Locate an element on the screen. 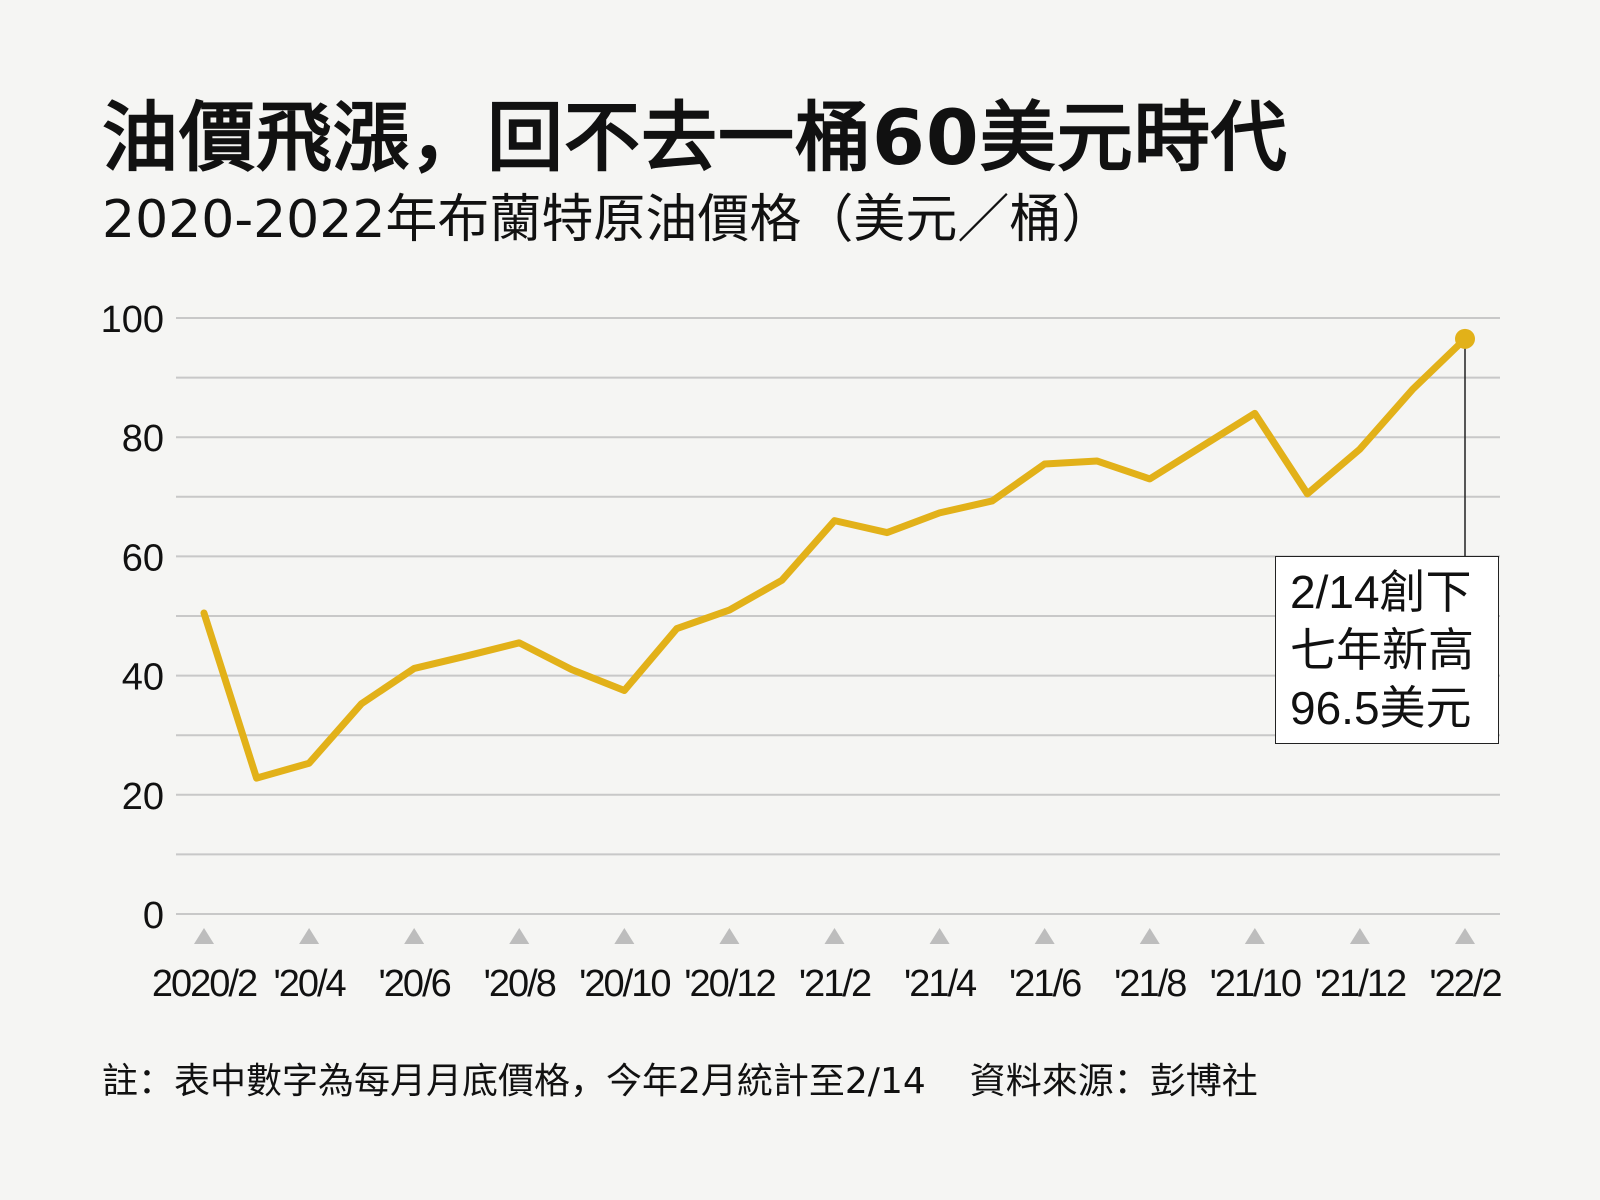 This screenshot has width=1600, height=1200. x-tick-label: '21/8 is located at coordinates (1150, 984).